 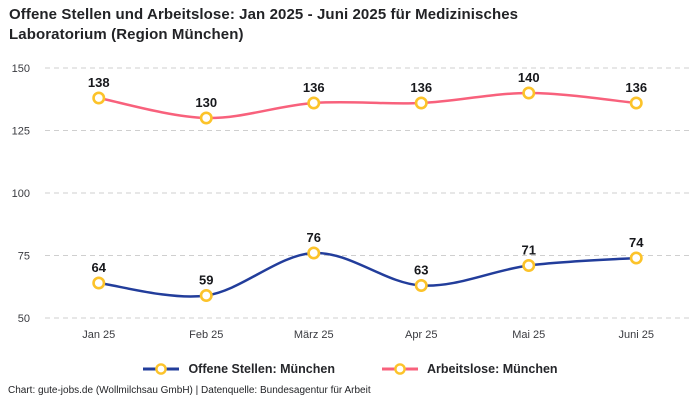 What do you see at coordinates (421, 270) in the screenshot?
I see `data-point-label: 63` at bounding box center [421, 270].